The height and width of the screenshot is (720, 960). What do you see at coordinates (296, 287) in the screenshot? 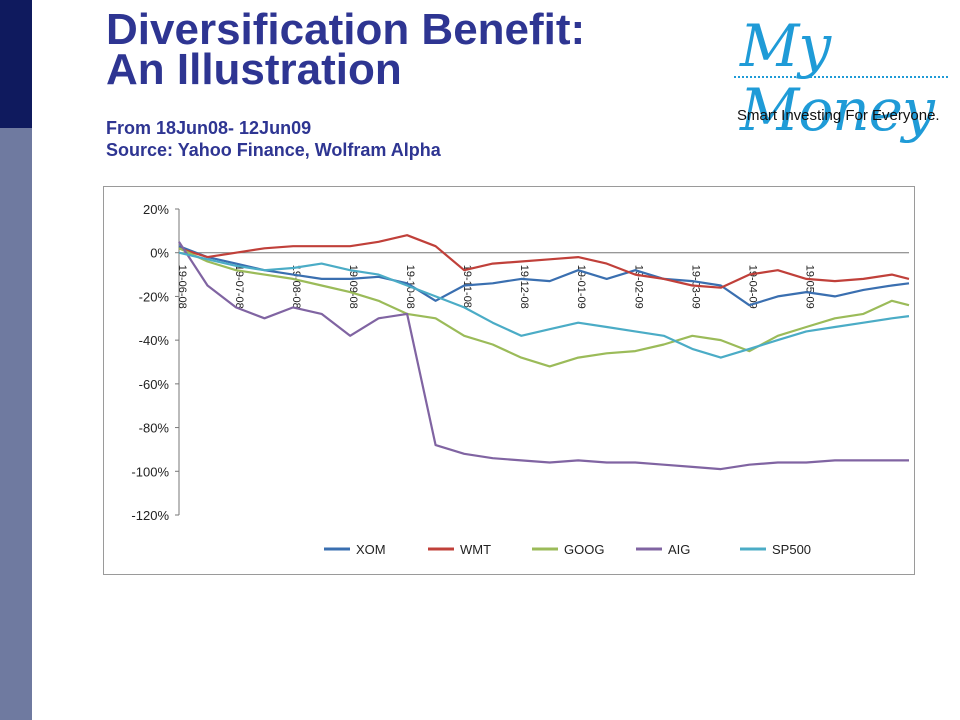
I see `x-tick-label: 19-08-08` at bounding box center [296, 287].